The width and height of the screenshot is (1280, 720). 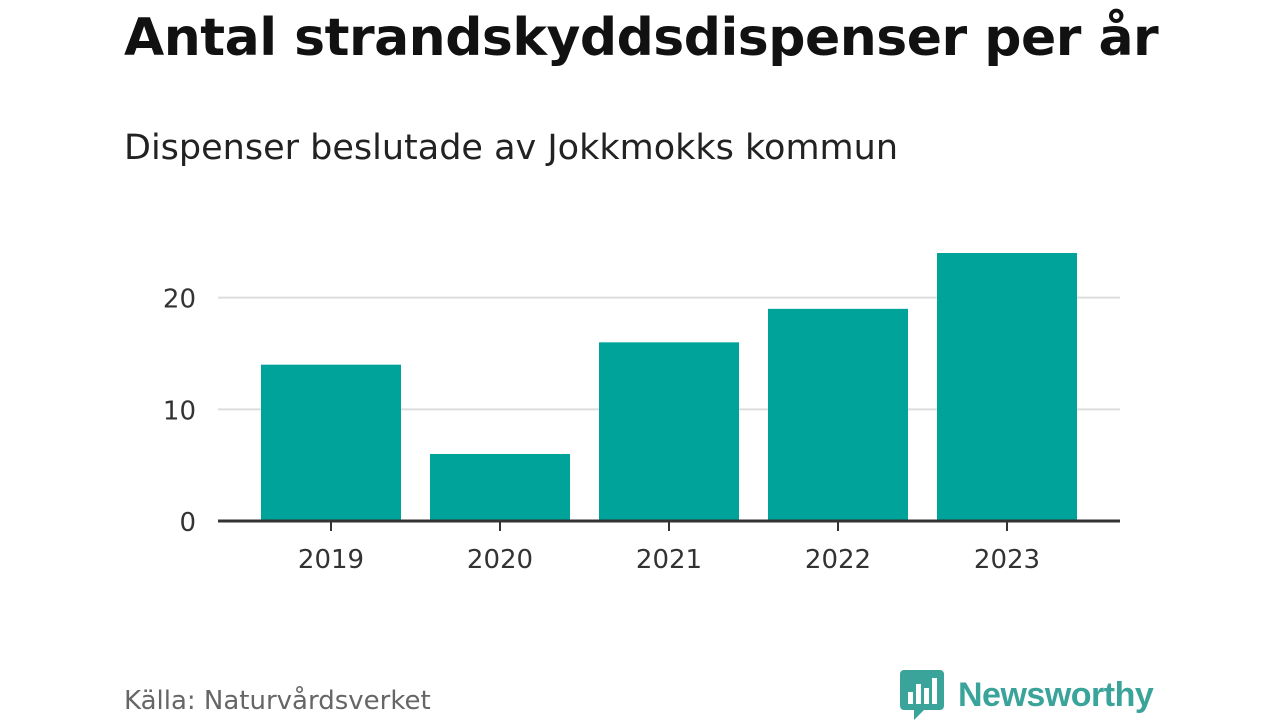 I want to click on bar-2022, so click(x=838, y=414).